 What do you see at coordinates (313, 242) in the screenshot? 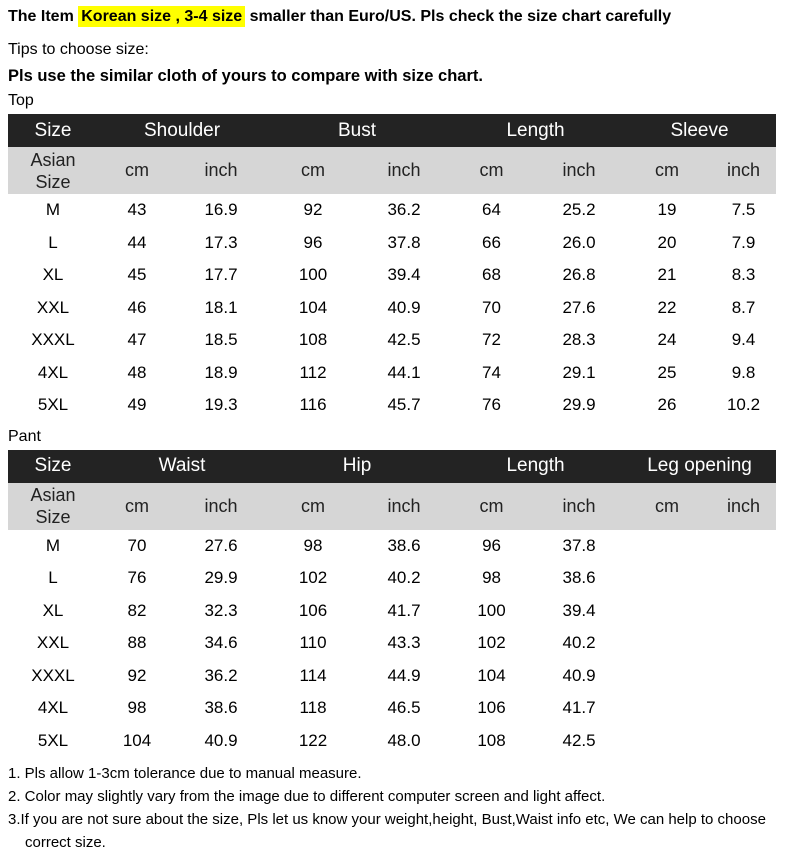
I see `value-cell: 96` at bounding box center [313, 242].